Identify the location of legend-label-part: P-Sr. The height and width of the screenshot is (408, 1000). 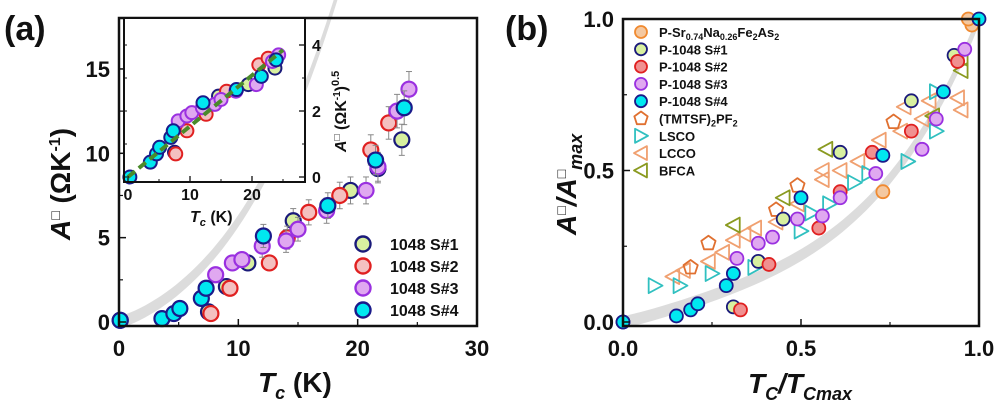
(672, 32).